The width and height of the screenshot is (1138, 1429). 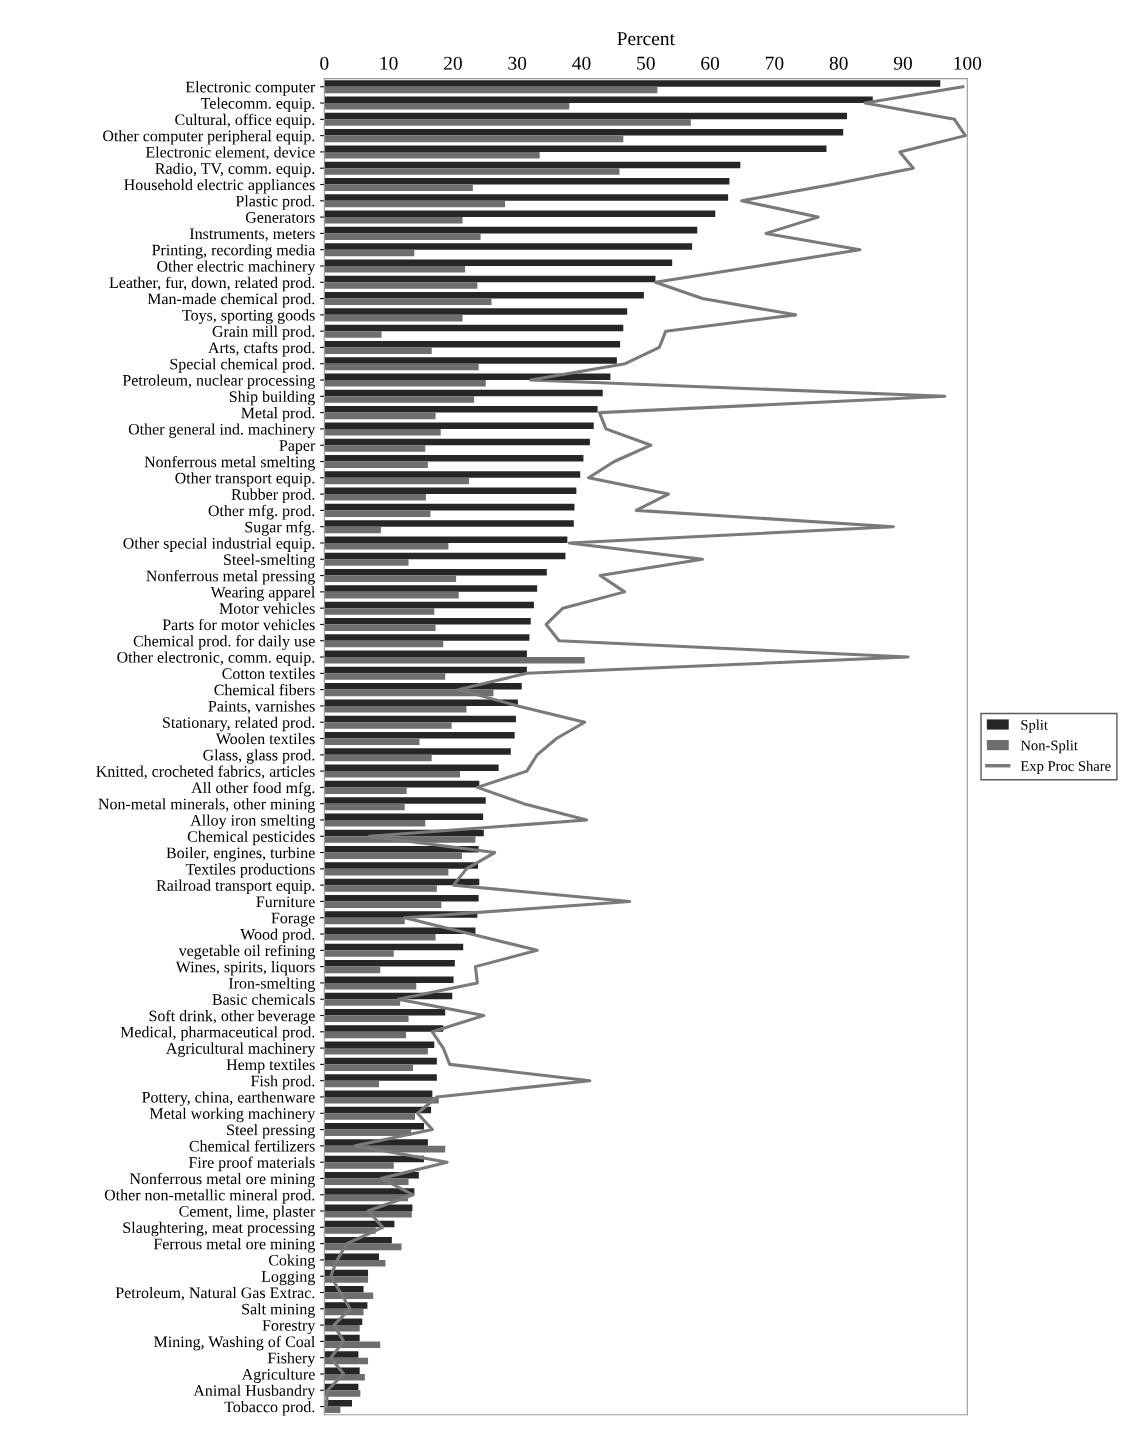 What do you see at coordinates (254, 1392) in the screenshot?
I see `y-tick-label: Animal Husbandry` at bounding box center [254, 1392].